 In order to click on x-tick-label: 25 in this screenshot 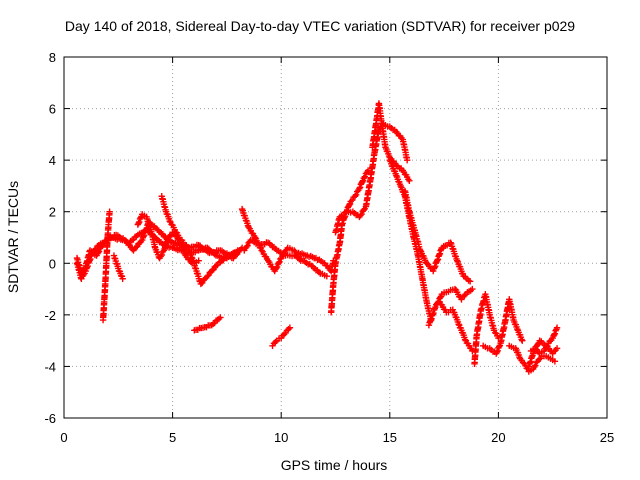, I will do `click(607, 437)`.